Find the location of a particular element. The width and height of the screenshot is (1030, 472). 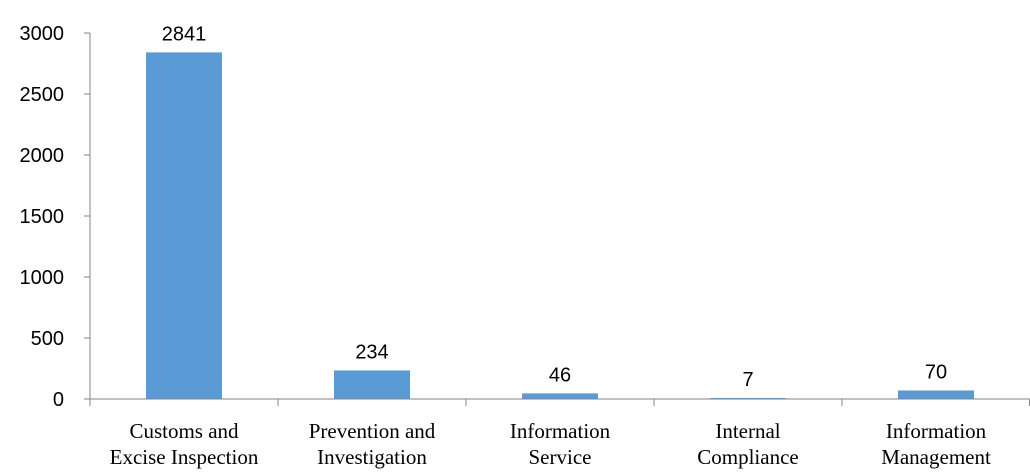

data-label: 46 is located at coordinates (560, 375).